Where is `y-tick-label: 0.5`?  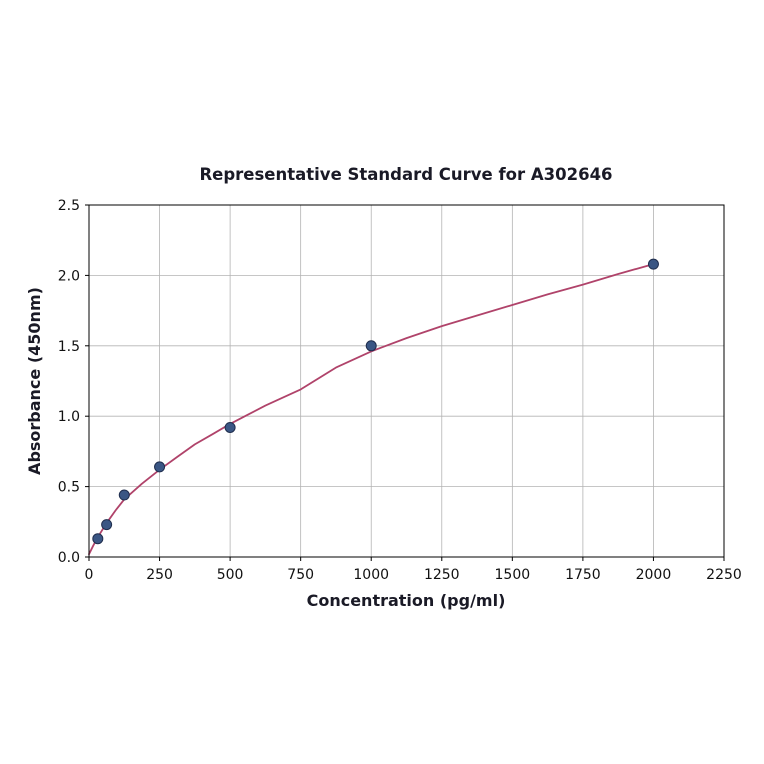 y-tick-label: 0.5 is located at coordinates (69, 488).